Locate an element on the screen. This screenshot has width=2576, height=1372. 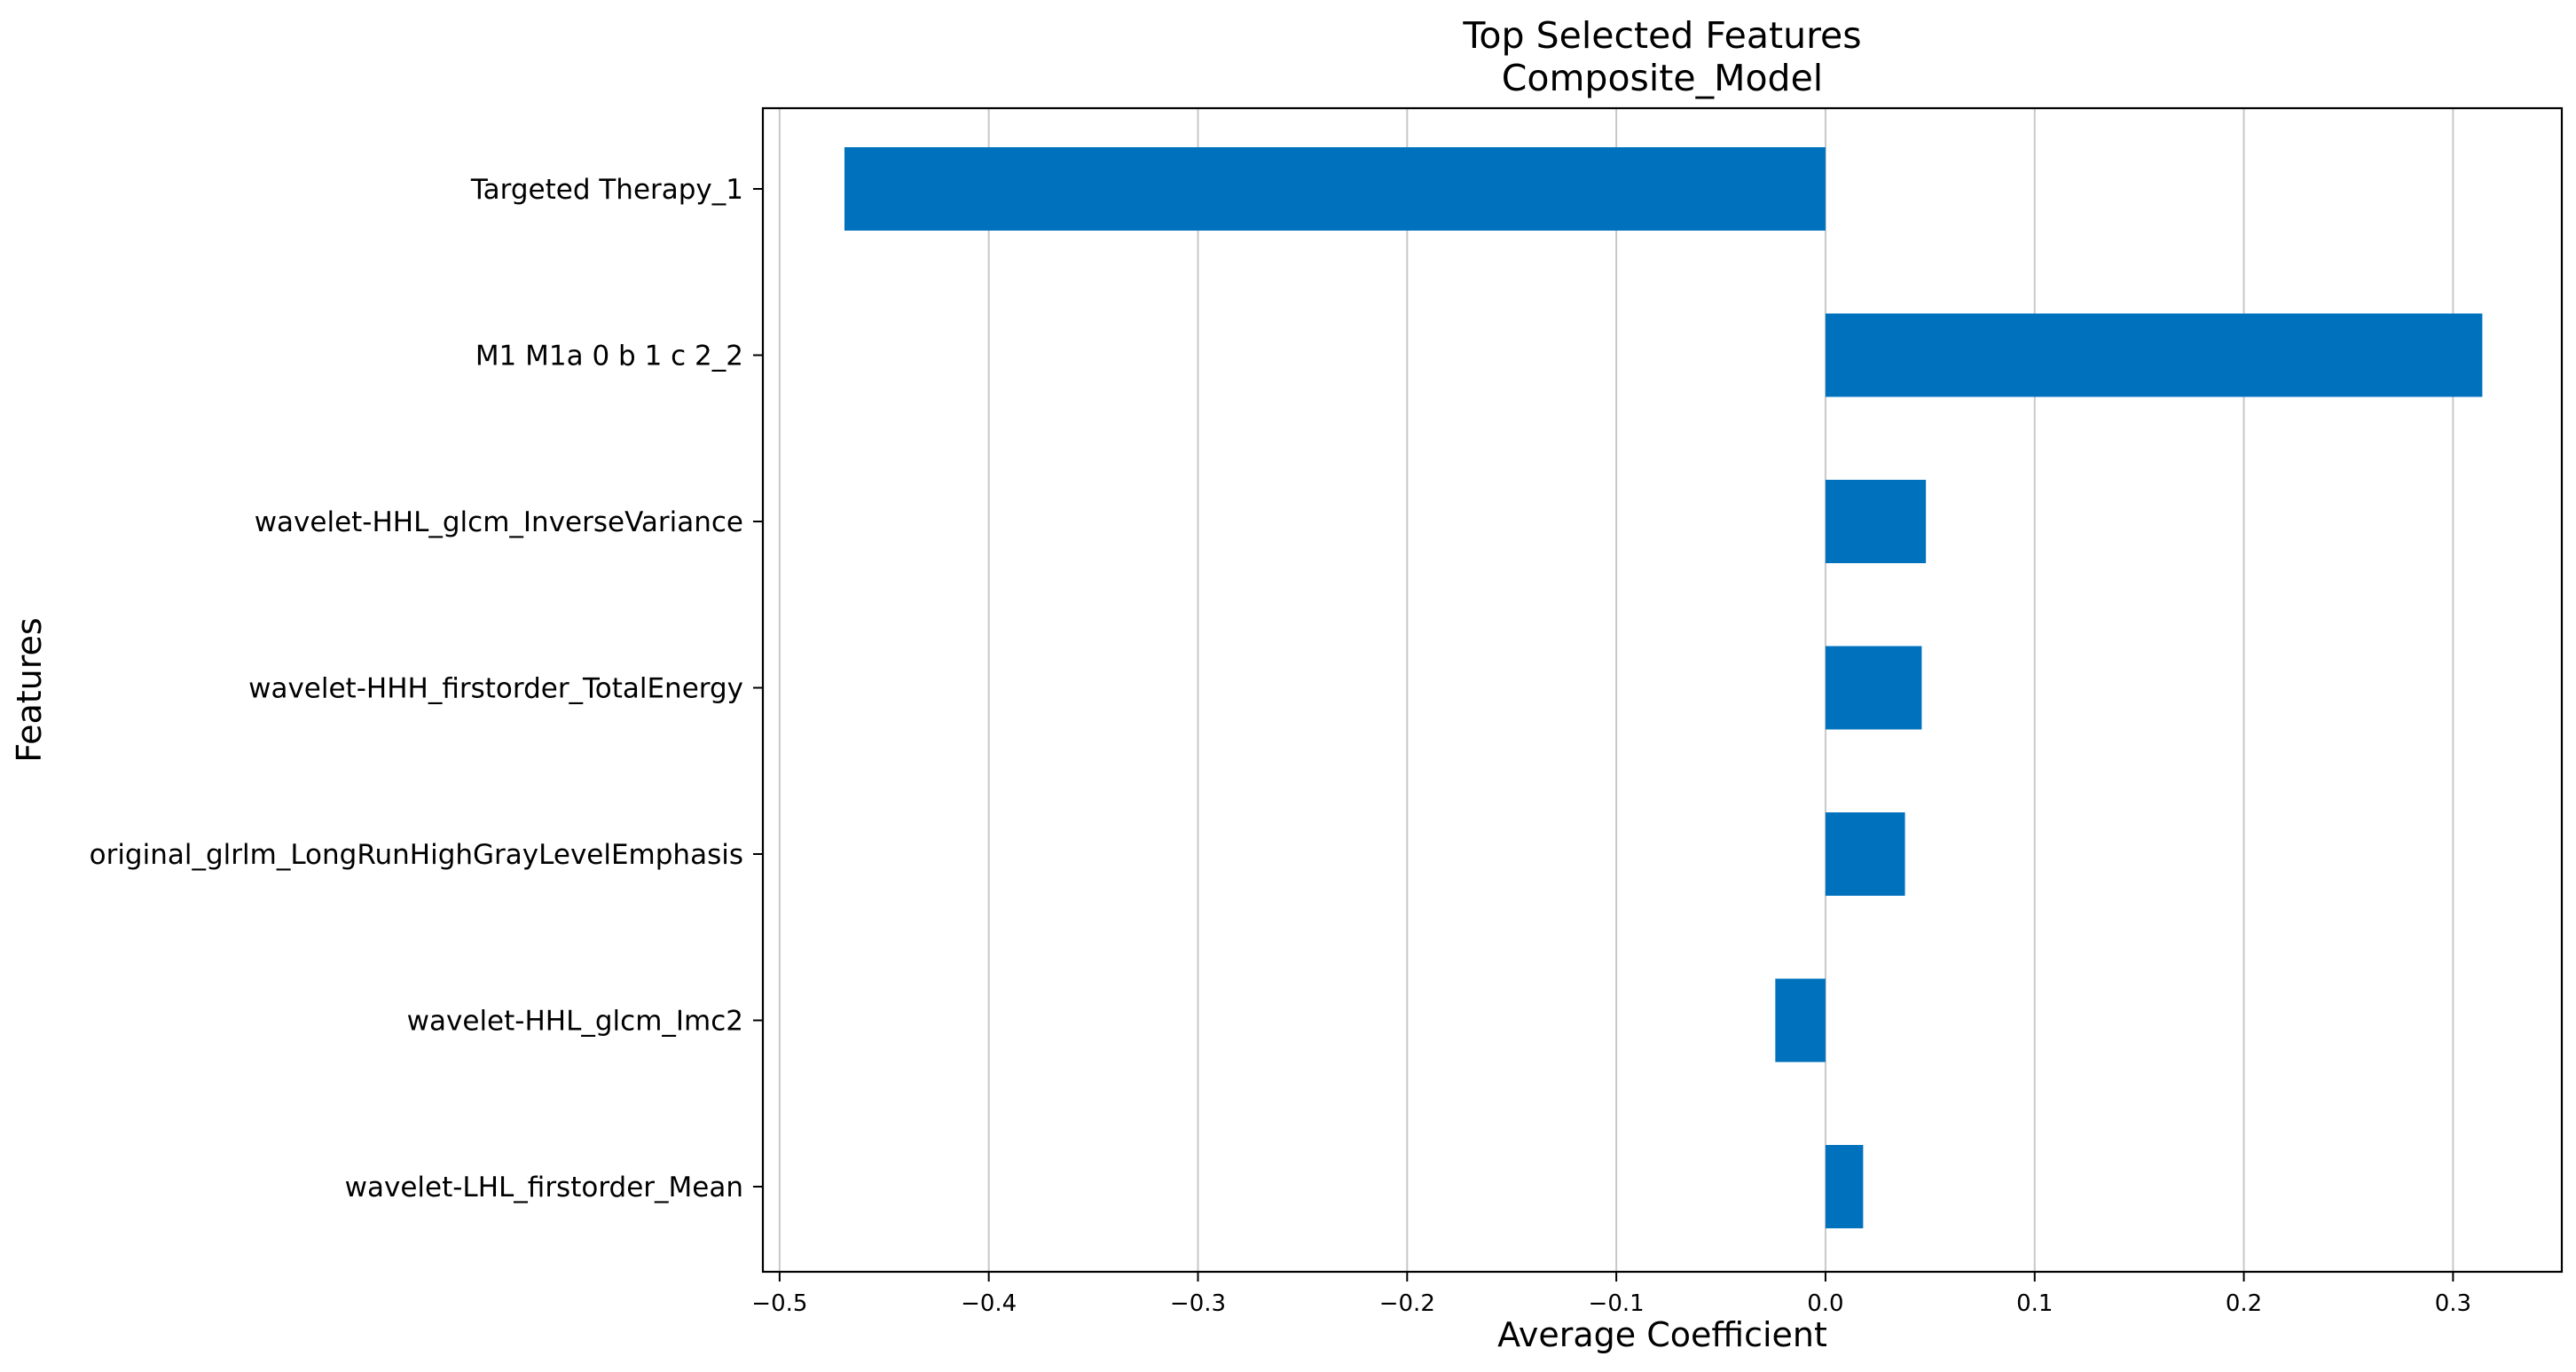
y-tick-label: wavelet-HHH_firstorder_TotalEnergy is located at coordinates (495, 689).